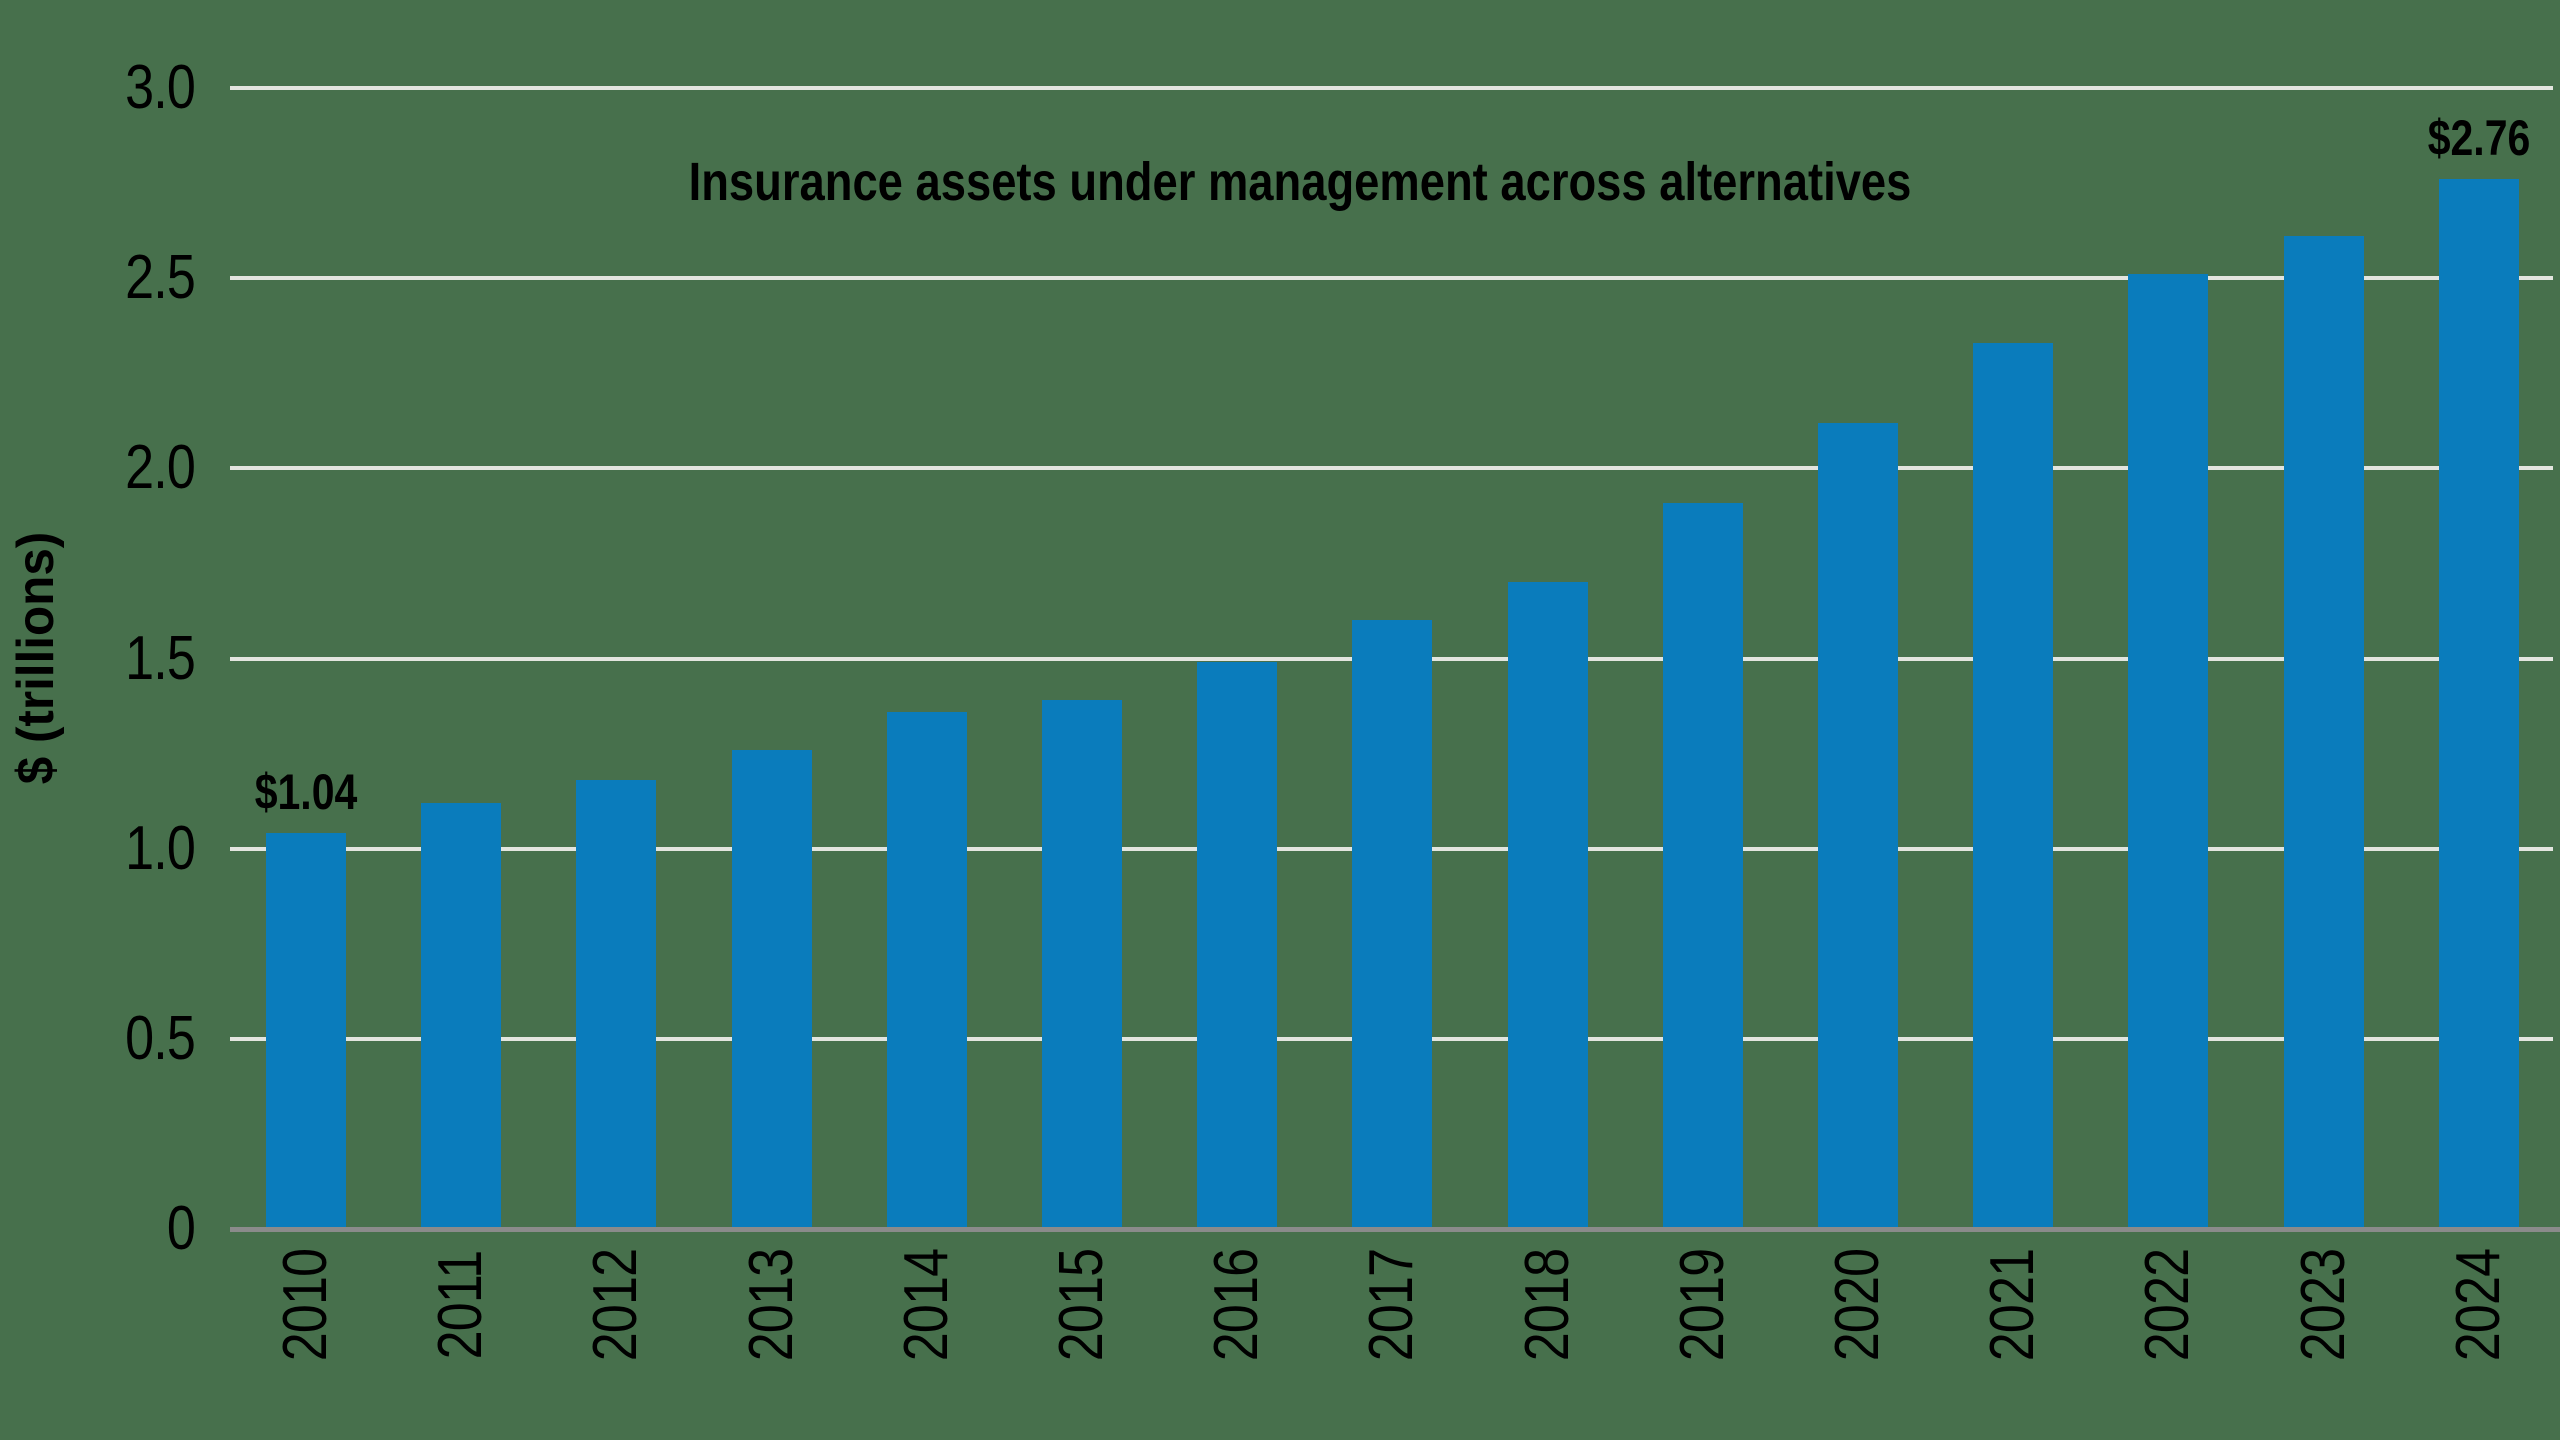 Image resolution: width=2560 pixels, height=1440 pixels. I want to click on bar-2015, so click(1082, 965).